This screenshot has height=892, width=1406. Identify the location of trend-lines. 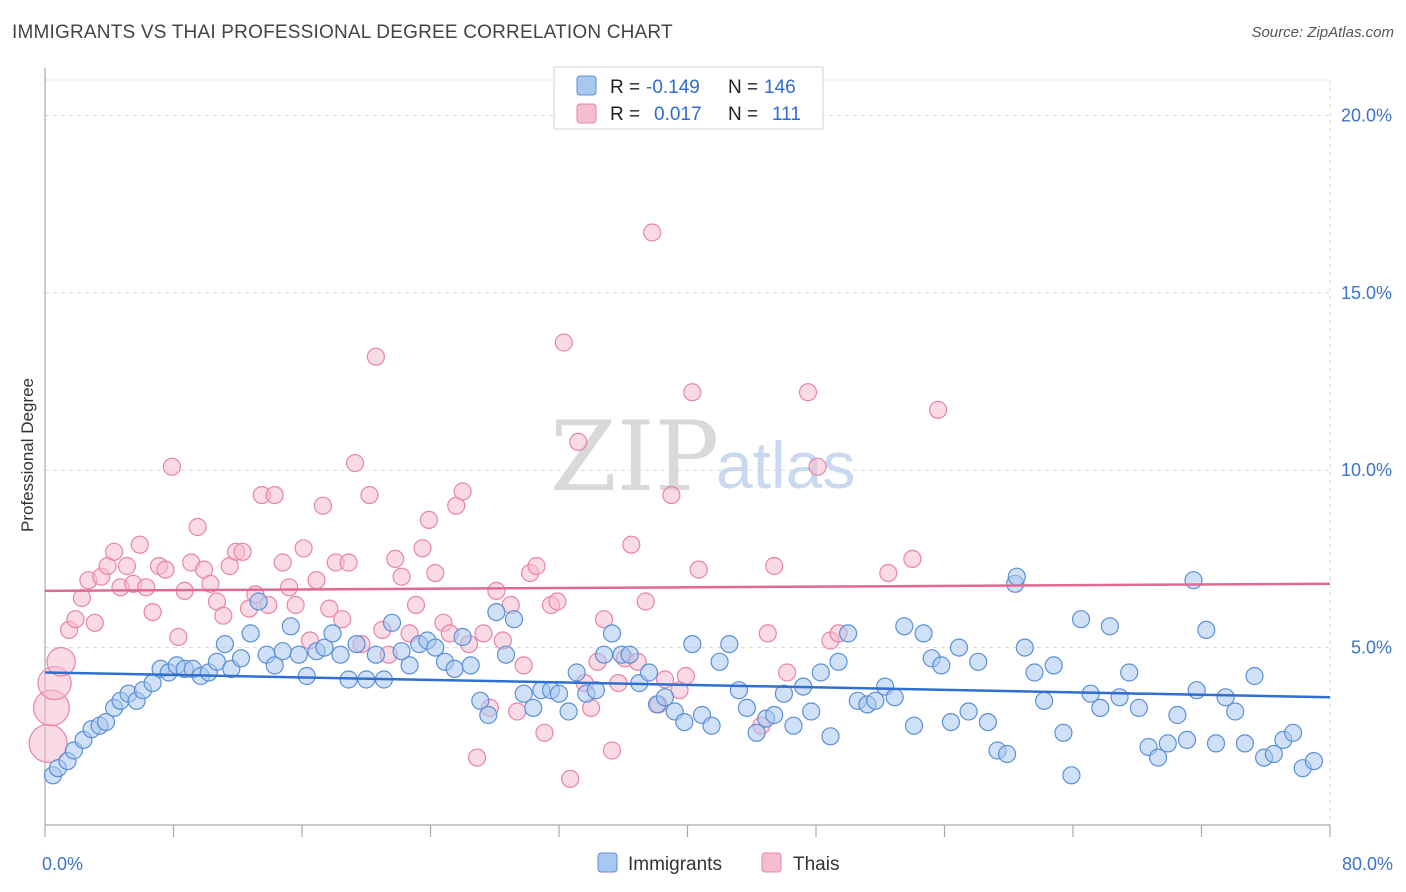
(687, 640).